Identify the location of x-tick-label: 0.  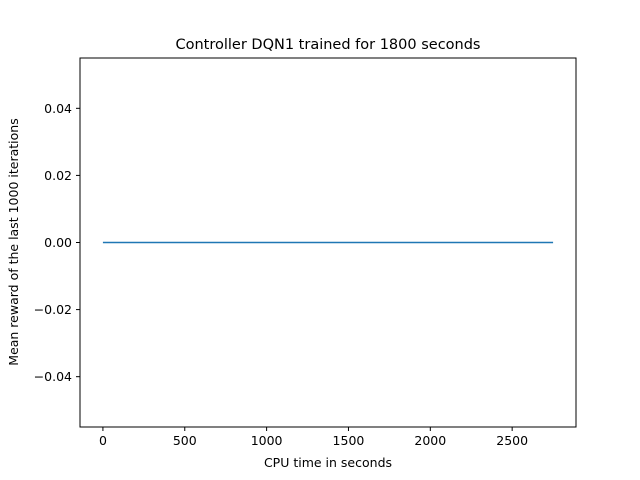
(103, 440).